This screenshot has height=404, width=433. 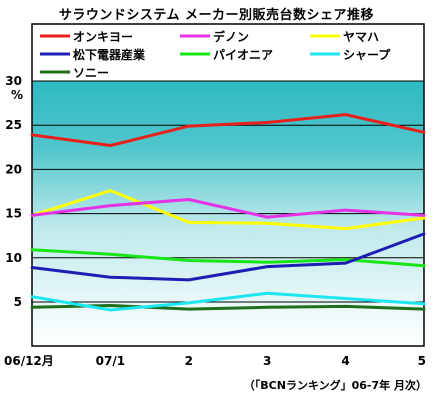 I want to click on xtick-label-0: 06/12月, so click(x=29, y=361).